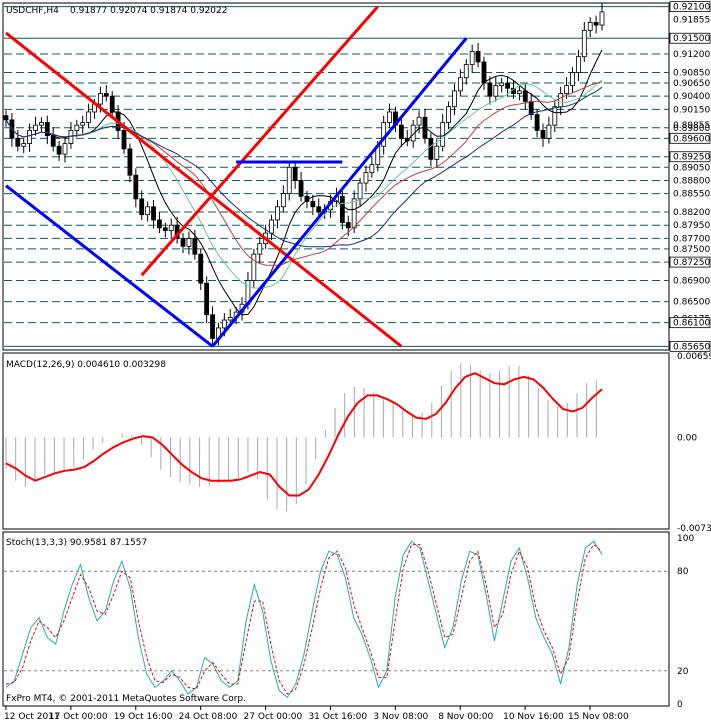 This screenshot has width=711, height=723. Describe the element at coordinates (694, 529) in the screenshot. I see `macd-axis-label: -0.00733` at that location.